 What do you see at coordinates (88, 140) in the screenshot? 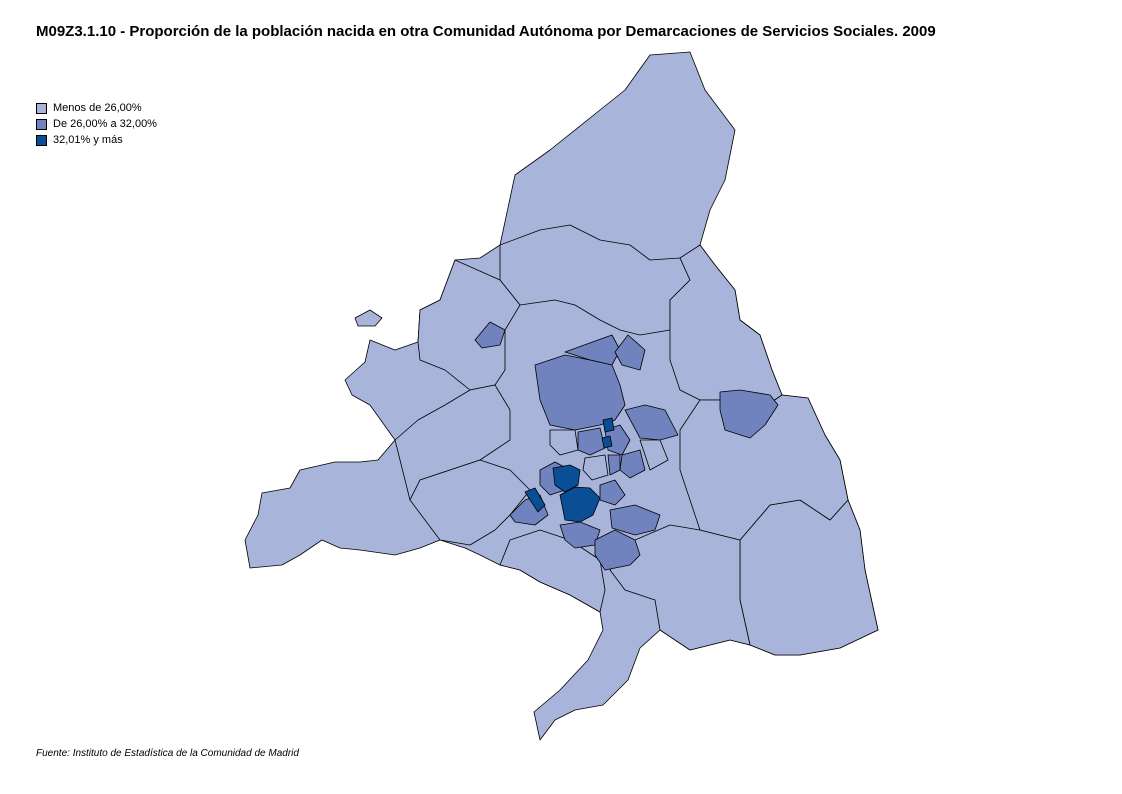
I see `legend-label-high: 32,01% y más` at bounding box center [88, 140].